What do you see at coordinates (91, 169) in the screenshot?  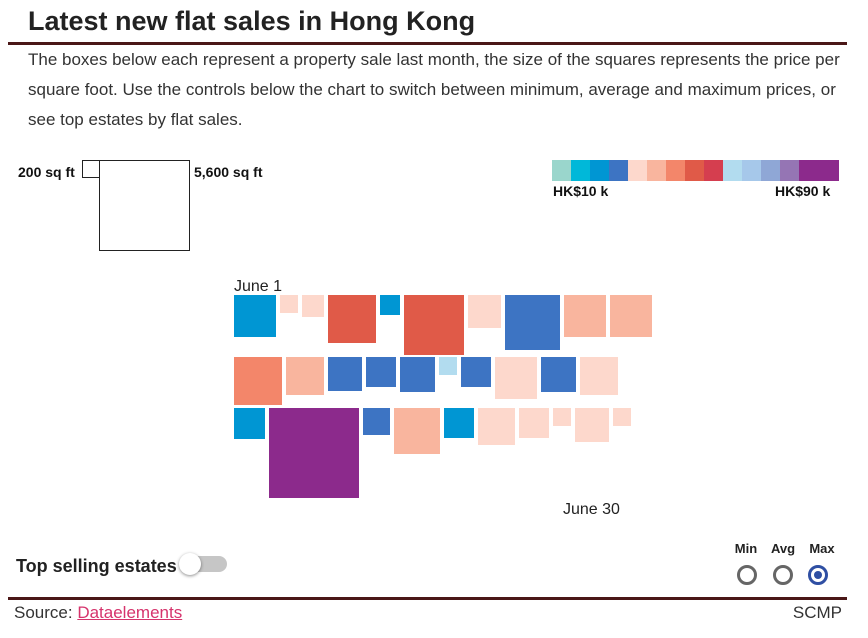 I see `size-legend-small-square` at bounding box center [91, 169].